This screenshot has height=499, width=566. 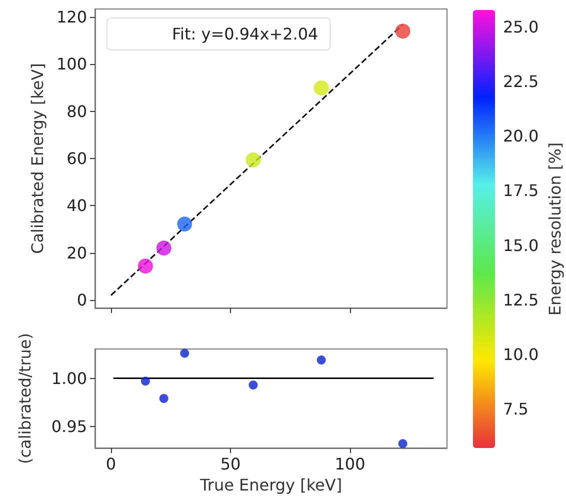 What do you see at coordinates (25, 398) in the screenshot?
I see `y-axis-title: (calibrated/true)` at bounding box center [25, 398].